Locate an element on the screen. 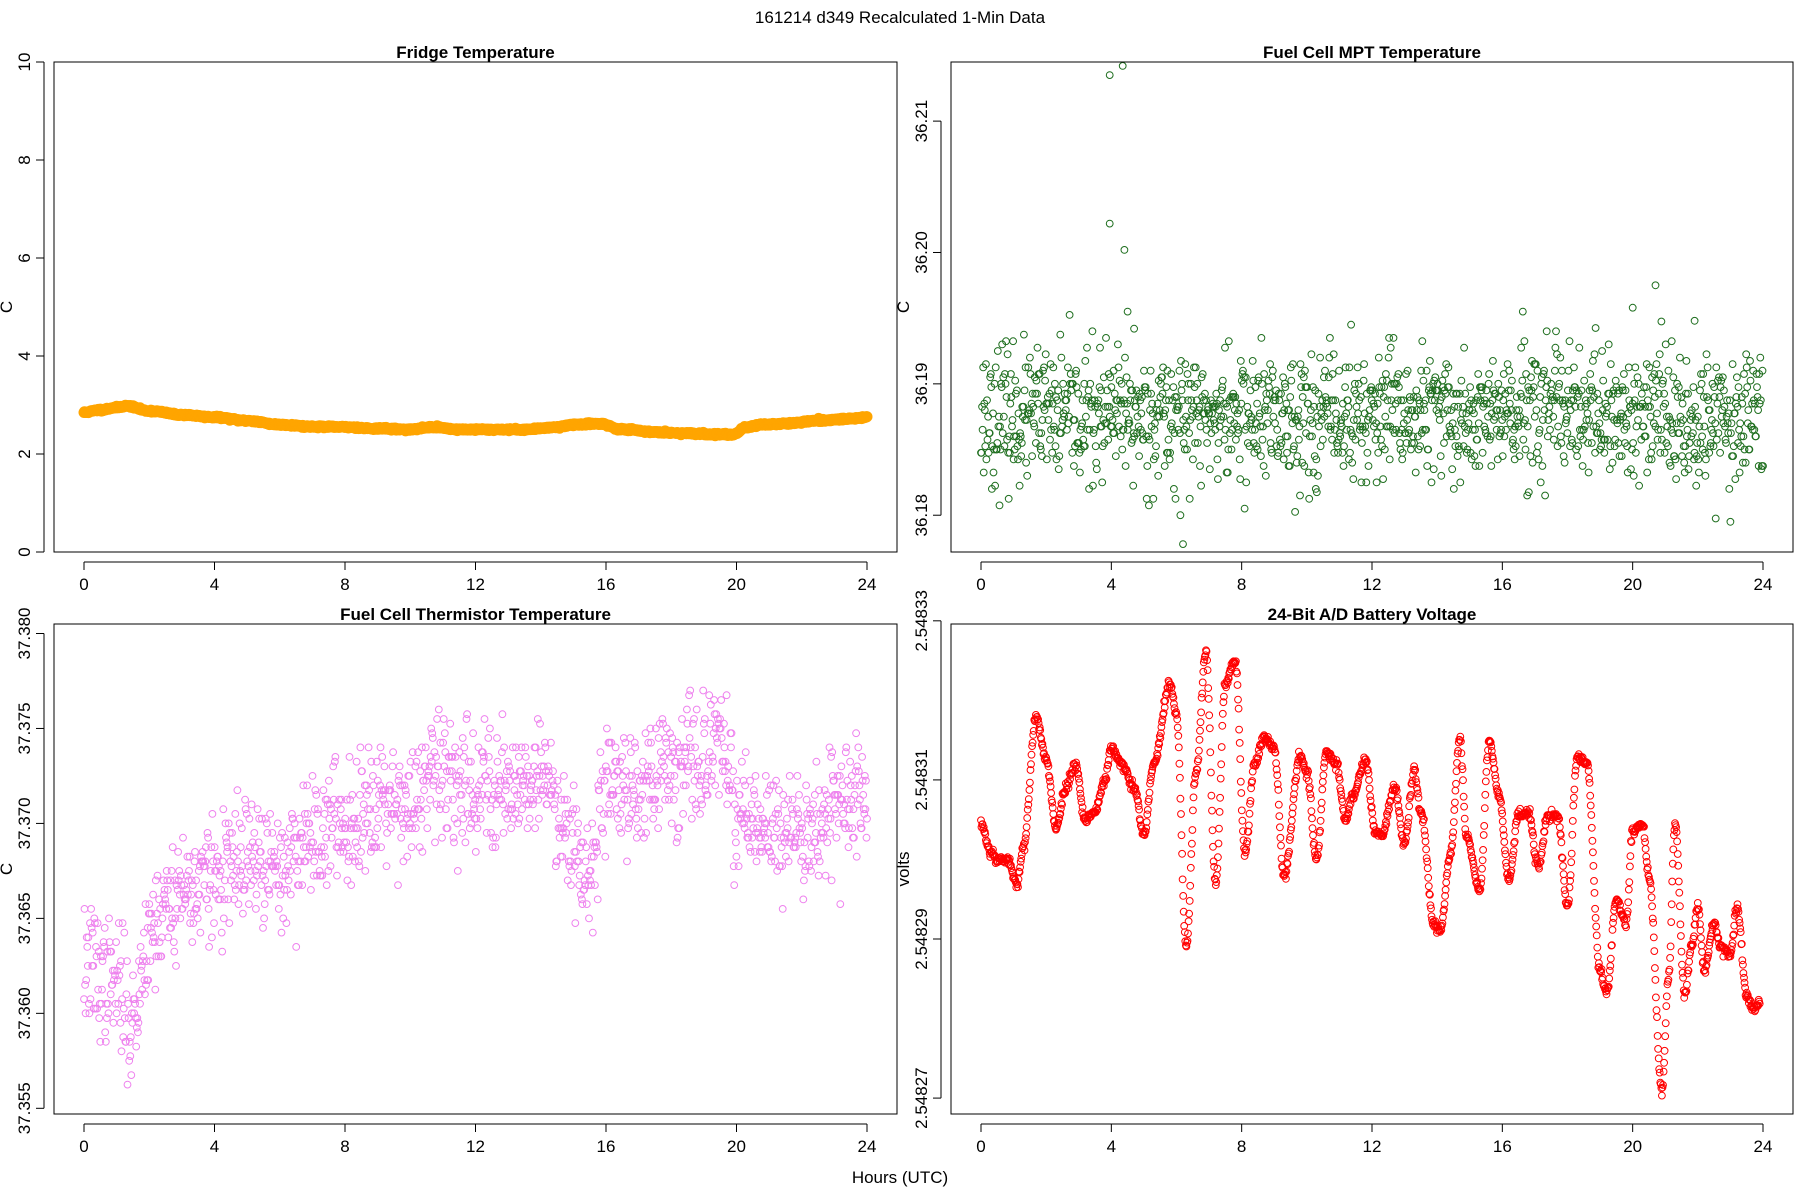 This screenshot has width=1800, height=1200. x-tick-label: 8 is located at coordinates (1241, 584).